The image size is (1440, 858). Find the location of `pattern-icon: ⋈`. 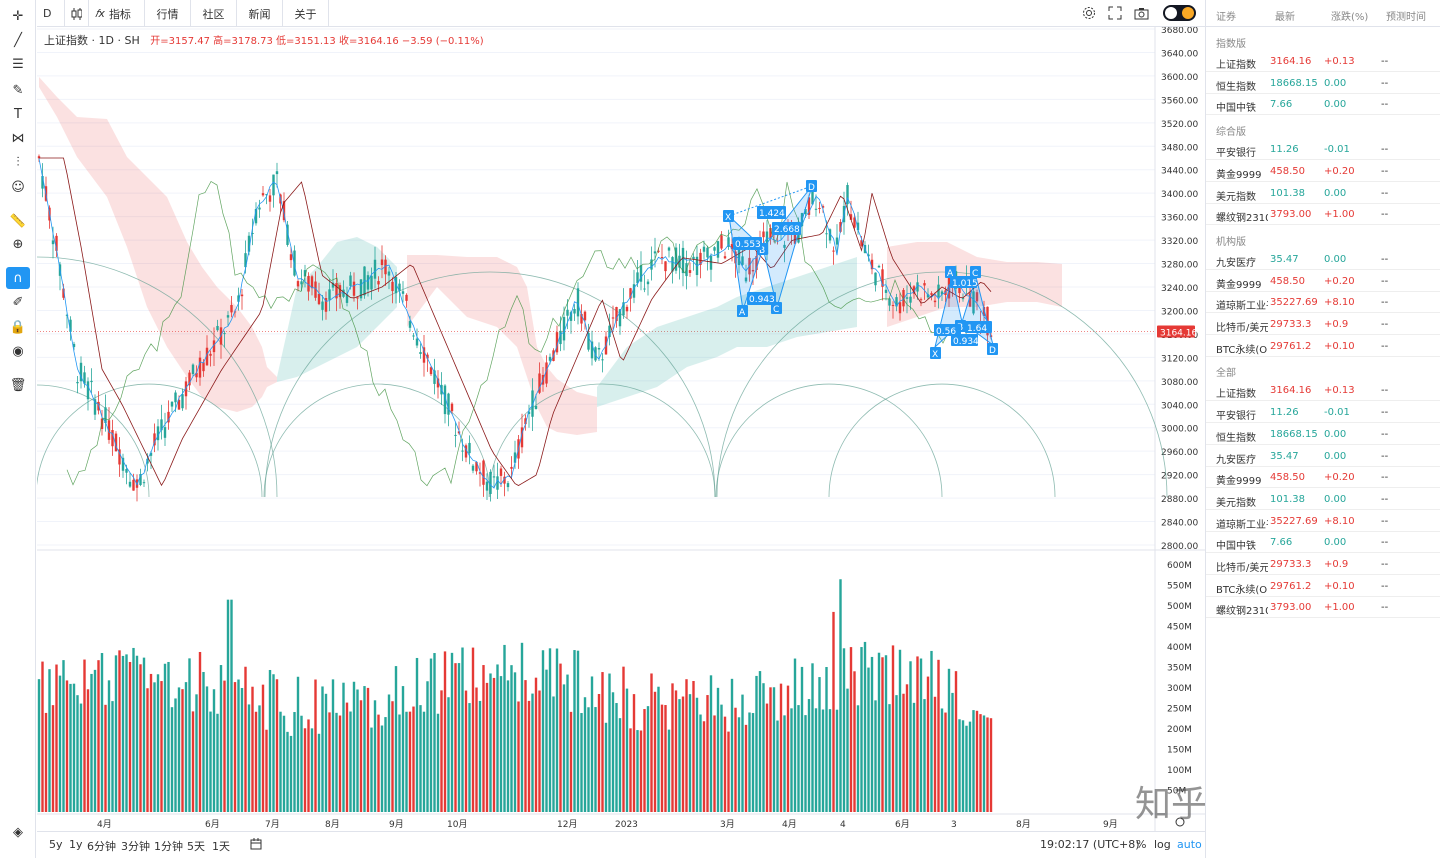

pattern-icon: ⋈ is located at coordinates (18, 138).